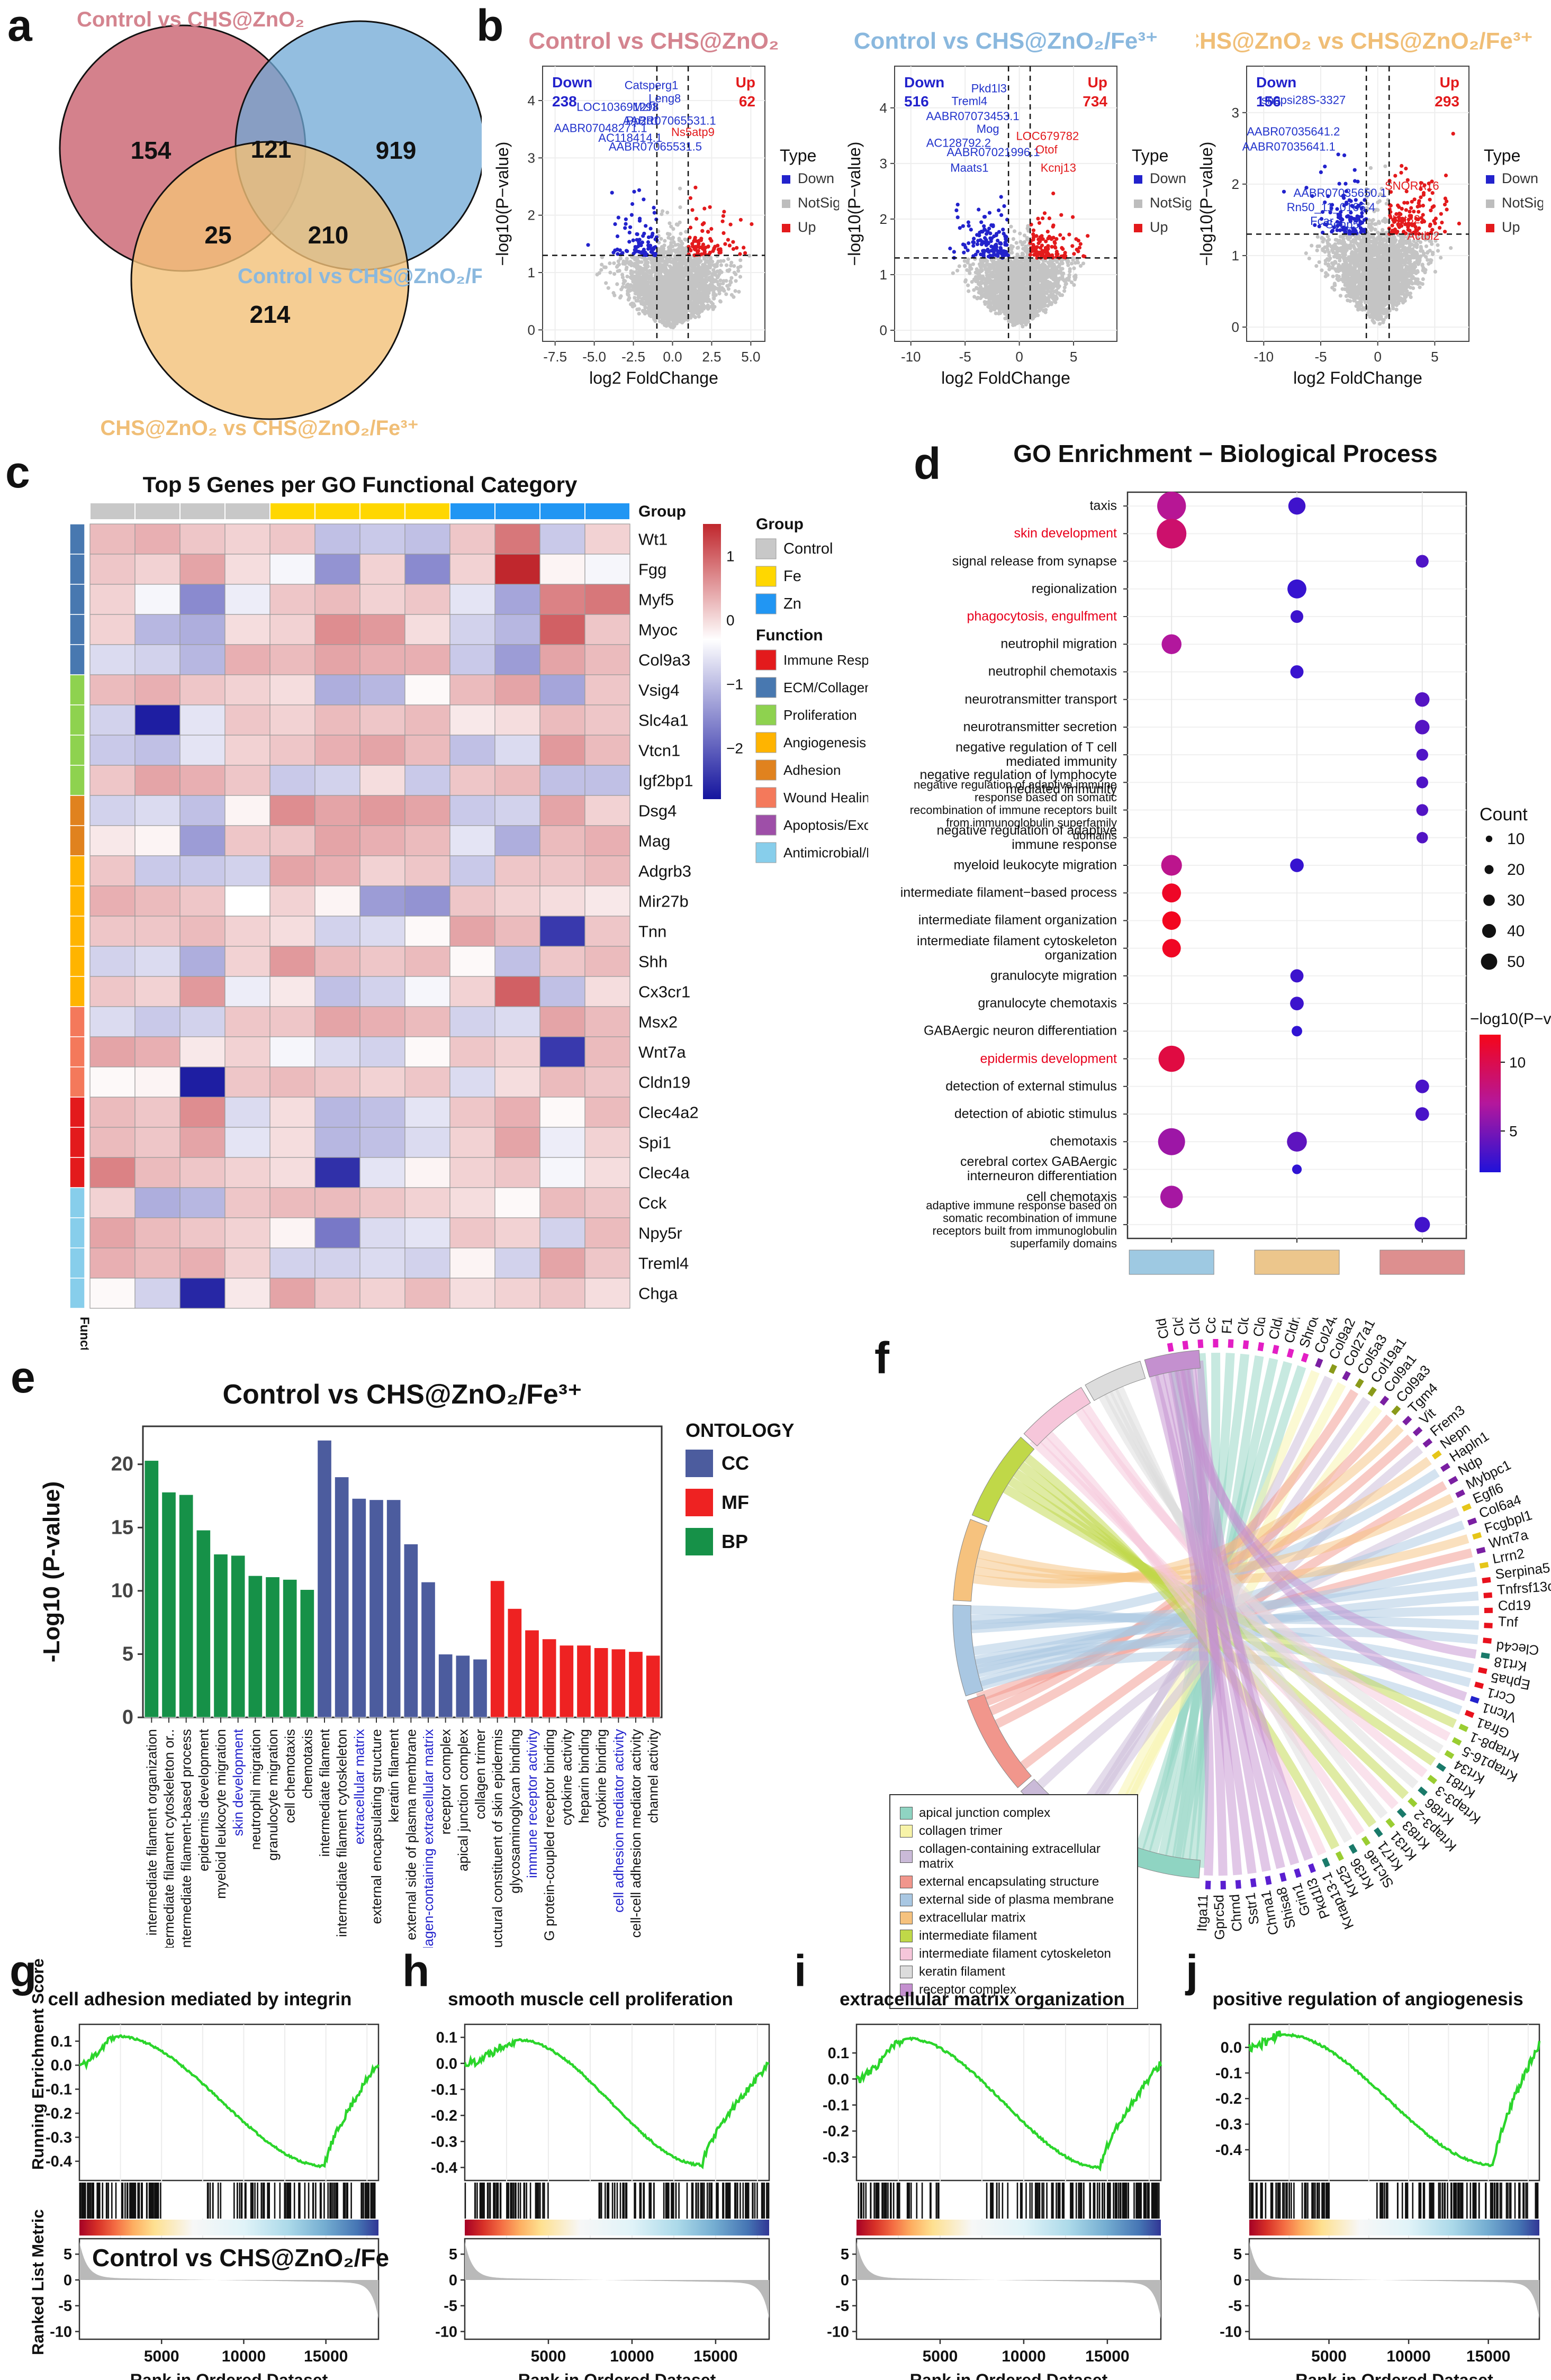 This screenshot has height=2380, width=1551. I want to click on chord-gene-label: Tnfrsf13c, so click(1523, 1588).